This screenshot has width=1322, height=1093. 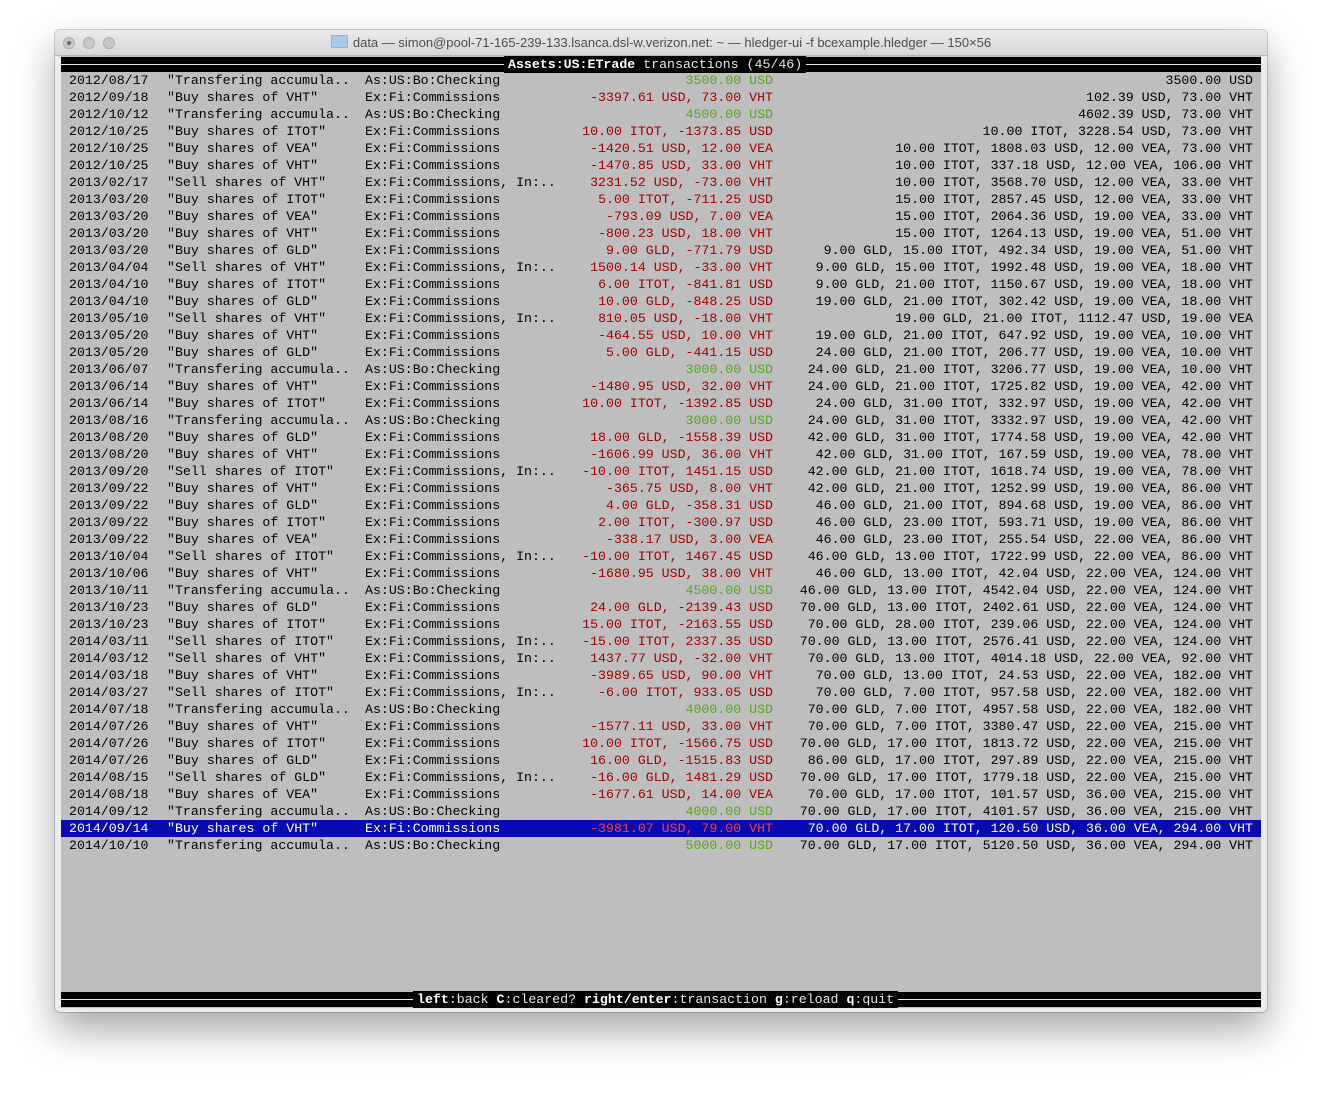 What do you see at coordinates (109, 335) in the screenshot?
I see `date-cell: 2013/05/20` at bounding box center [109, 335].